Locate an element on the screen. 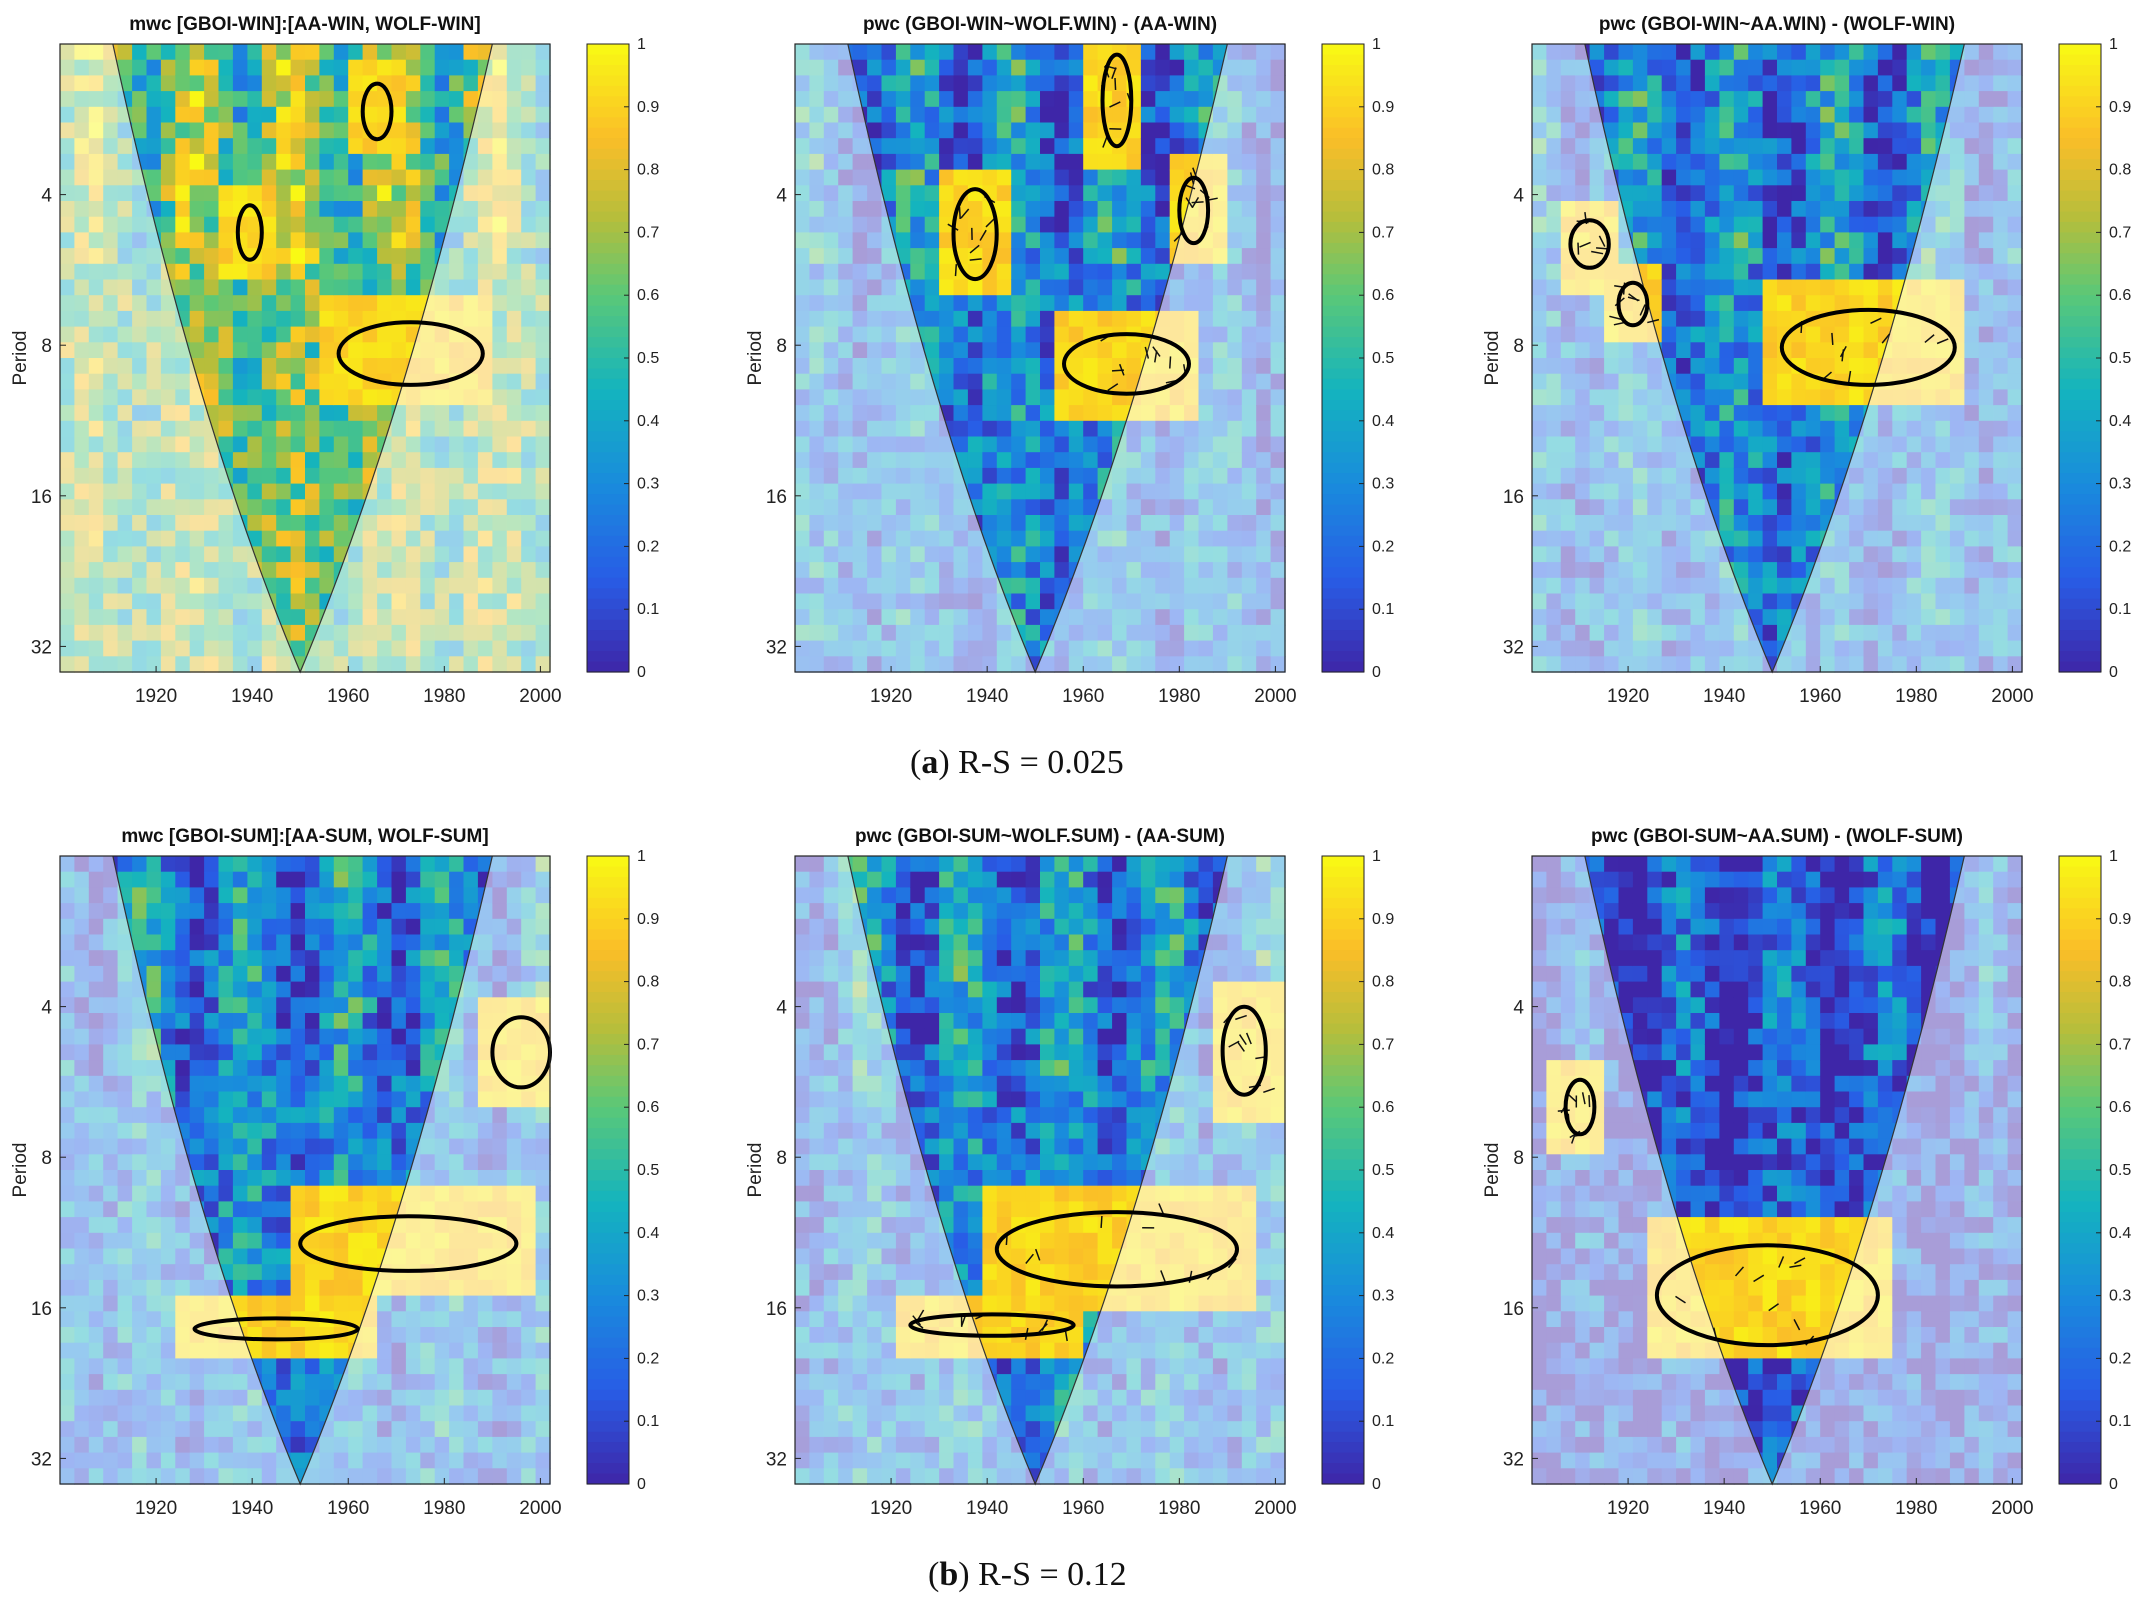 This screenshot has height=1612, width=2146. significance-contour is located at coordinates (1633, 304).